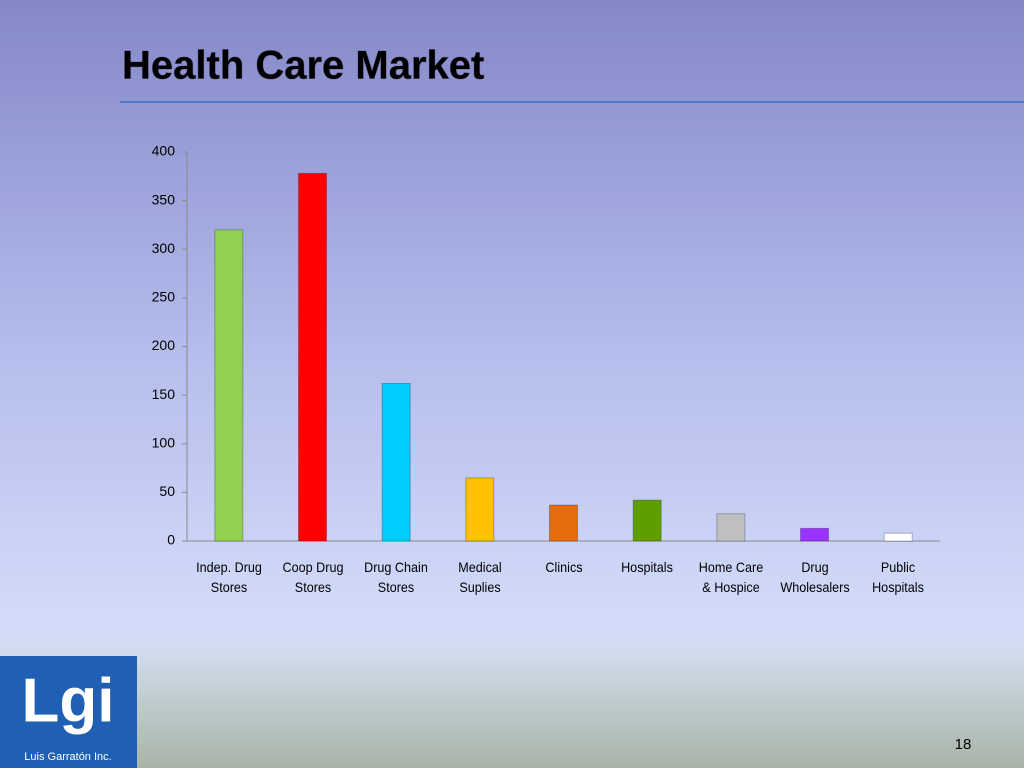  What do you see at coordinates (68, 700) in the screenshot?
I see `logo-mark: Lgi` at bounding box center [68, 700].